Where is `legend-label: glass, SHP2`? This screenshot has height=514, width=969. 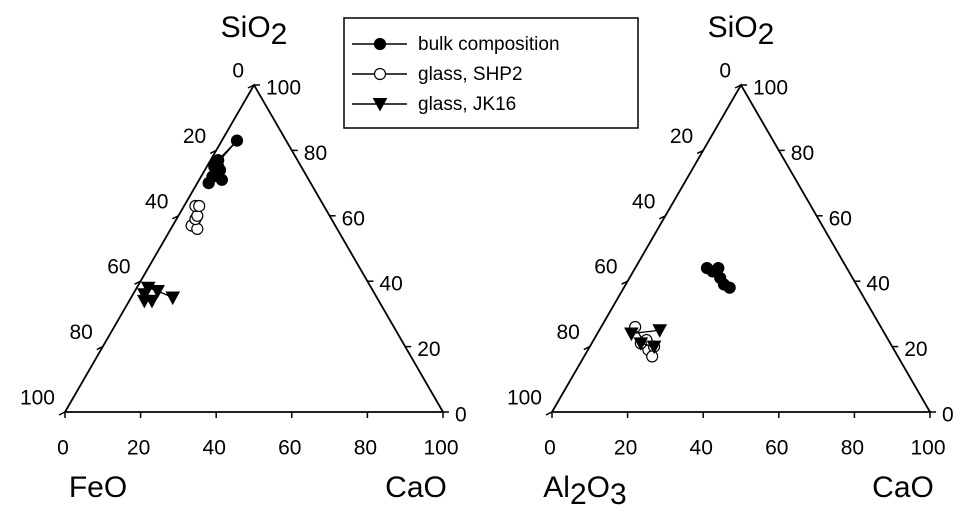
legend-label: glass, SHP2 is located at coordinates (470, 74).